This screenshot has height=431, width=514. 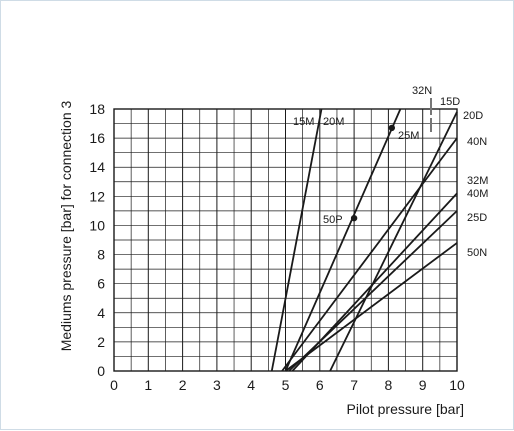 What do you see at coordinates (101, 371) in the screenshot?
I see `y-tick-label: 0` at bounding box center [101, 371].